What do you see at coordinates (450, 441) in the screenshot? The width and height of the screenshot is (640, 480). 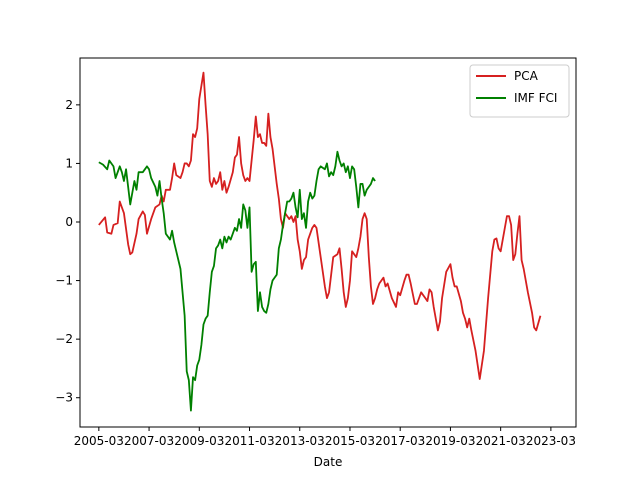 I see `x-tick-label: 2019-03` at bounding box center [450, 441].